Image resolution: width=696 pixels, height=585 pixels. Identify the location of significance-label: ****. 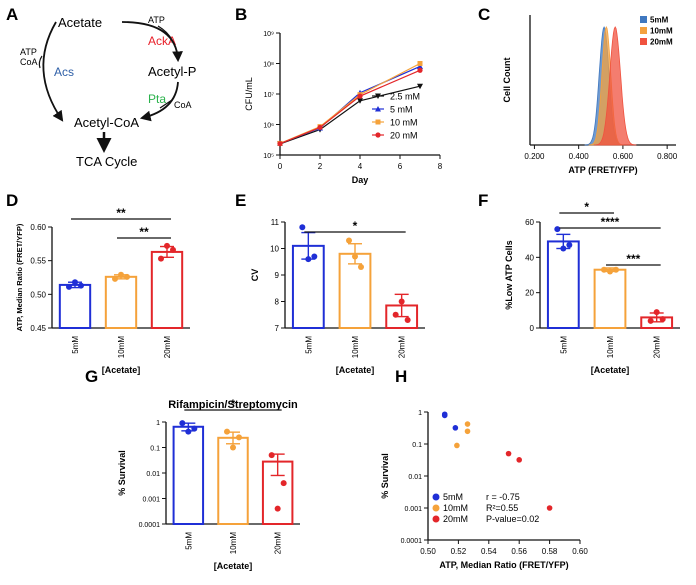
(610, 222).